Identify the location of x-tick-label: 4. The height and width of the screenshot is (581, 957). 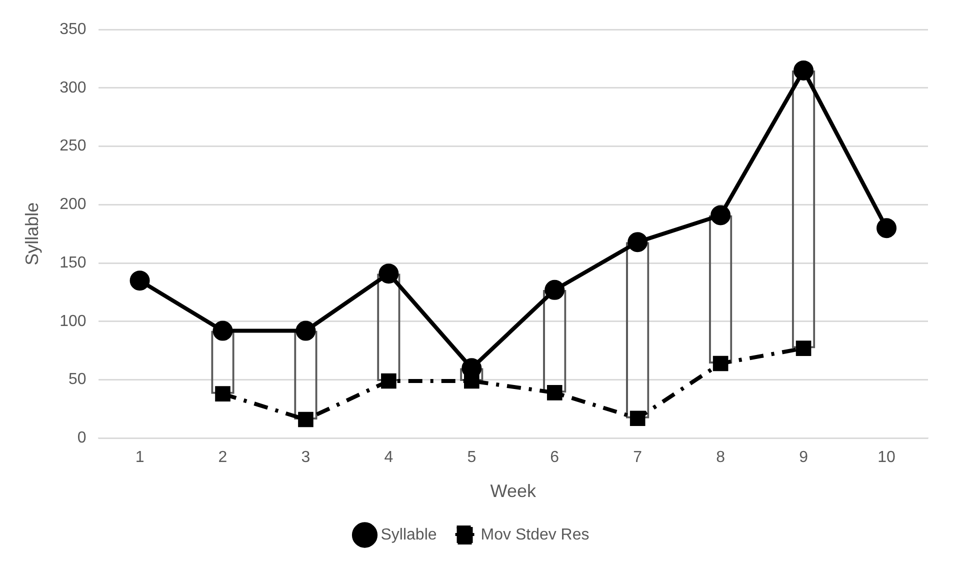
(389, 457).